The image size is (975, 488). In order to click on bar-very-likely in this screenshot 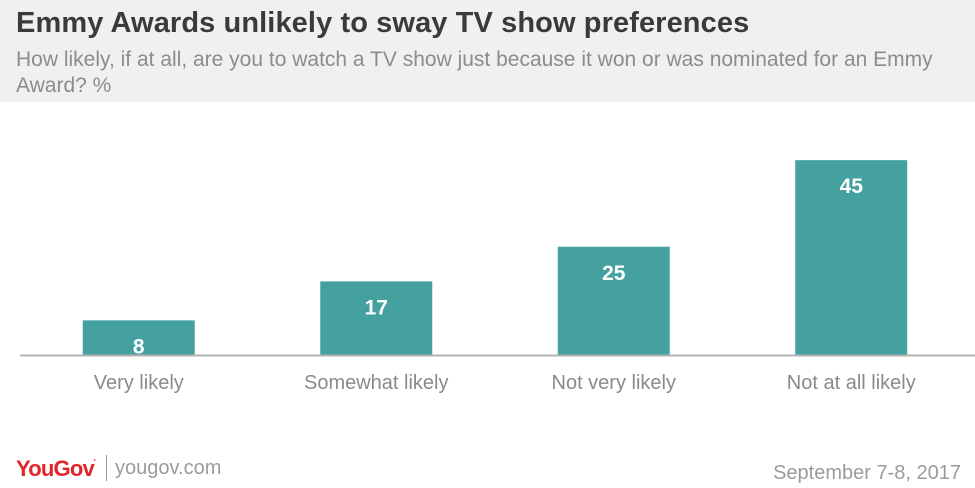, I will do `click(138, 337)`.